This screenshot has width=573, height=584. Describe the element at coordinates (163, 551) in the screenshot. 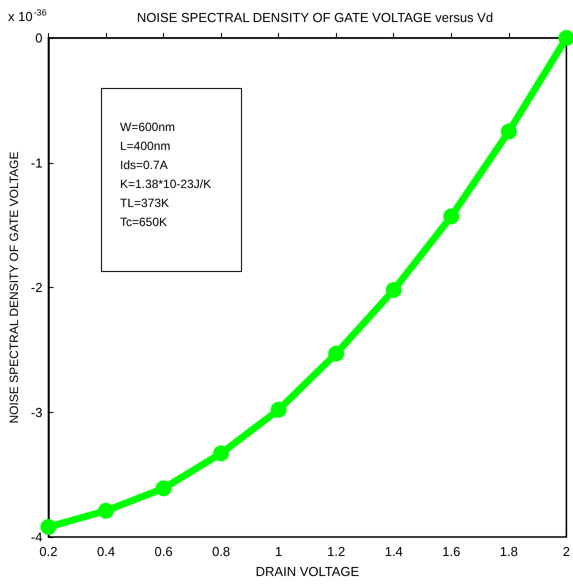

I see `x-tick-label: 0.6` at that location.